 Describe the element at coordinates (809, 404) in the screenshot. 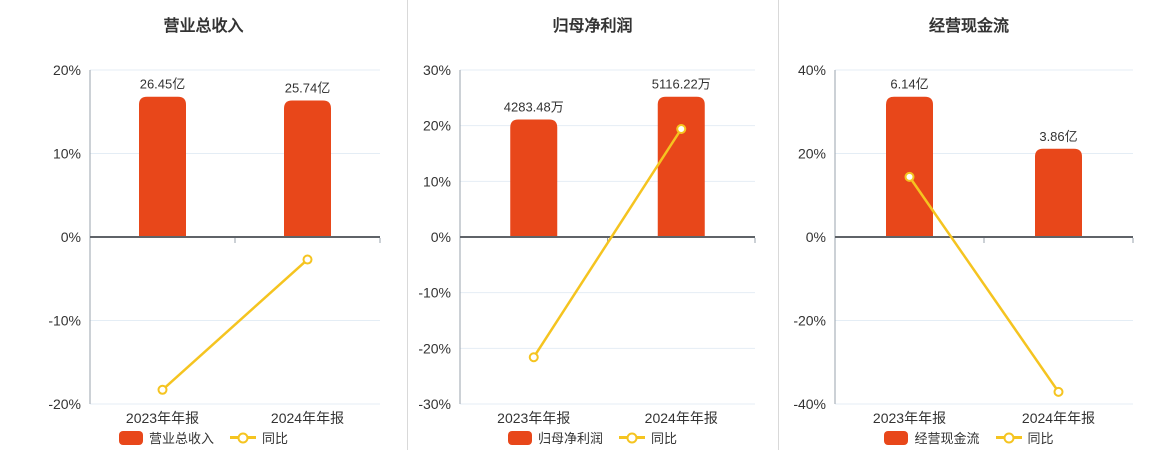

I see `y-axis-tick-label: -40%` at that location.